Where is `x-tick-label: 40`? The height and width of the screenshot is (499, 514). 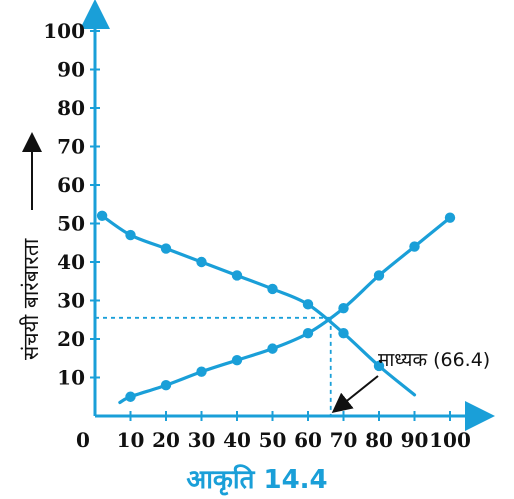 x-tick-label: 40 is located at coordinates (237, 440).